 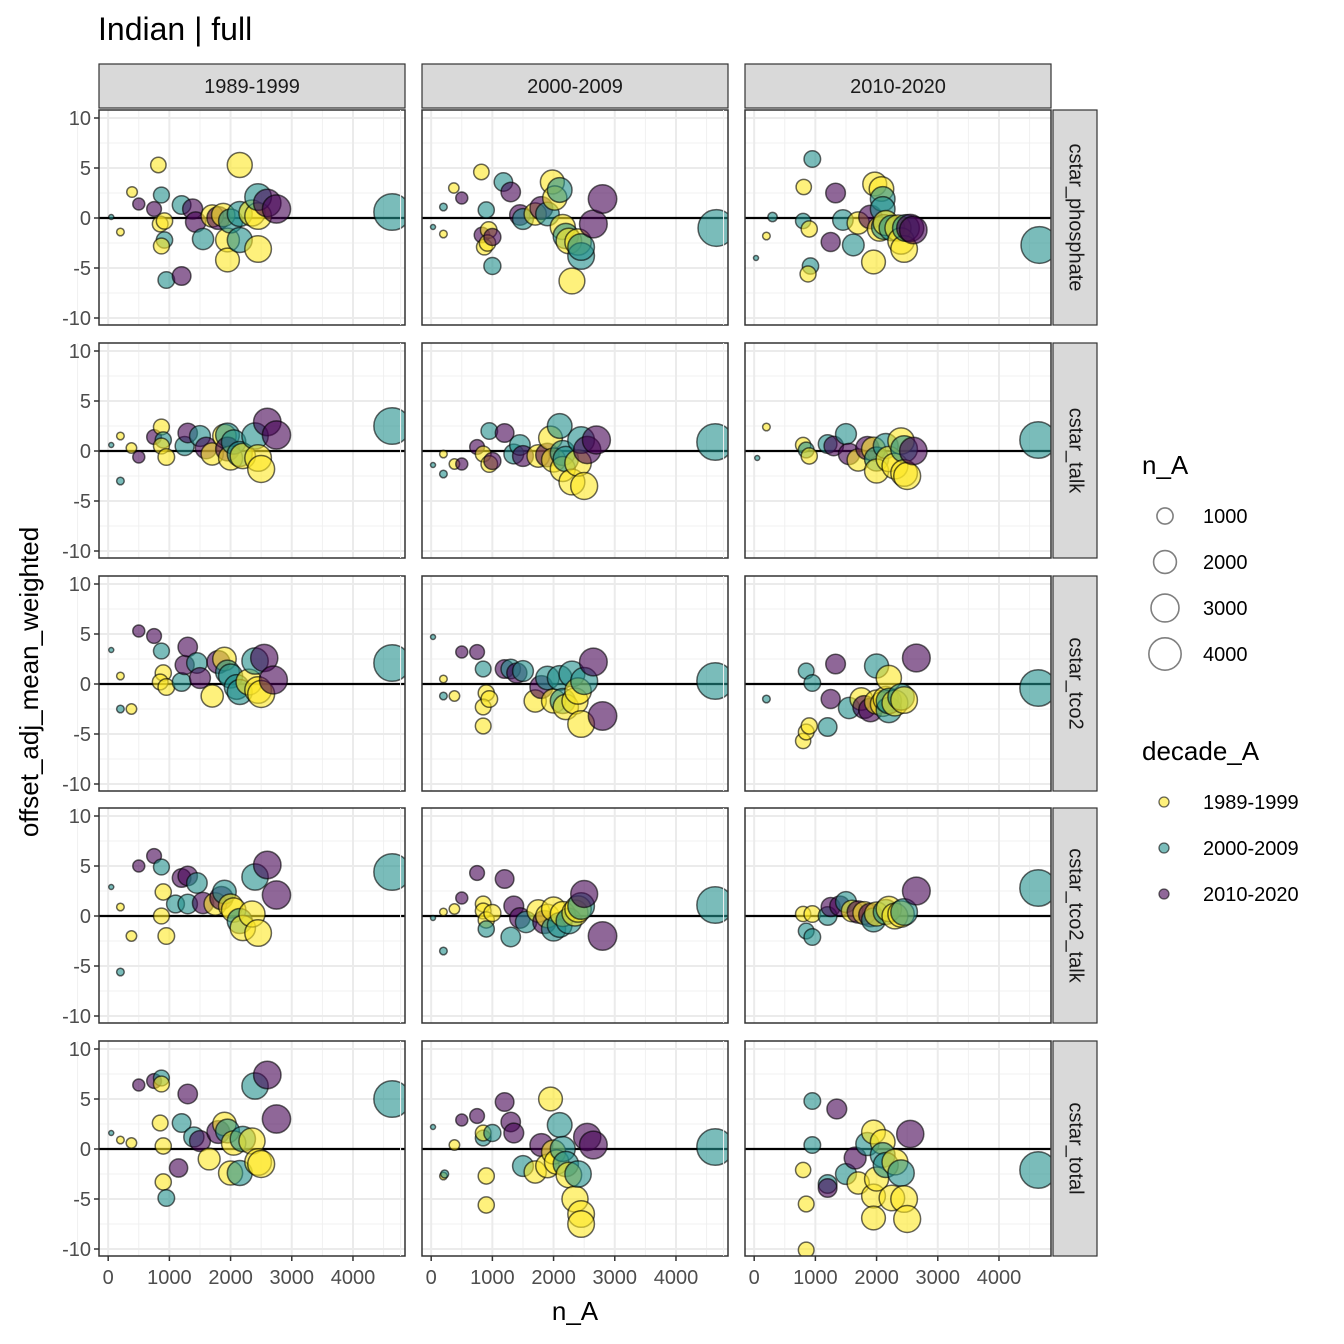 What do you see at coordinates (1075, 450) in the screenshot?
I see `row-strip: cstar_talk` at bounding box center [1075, 450].